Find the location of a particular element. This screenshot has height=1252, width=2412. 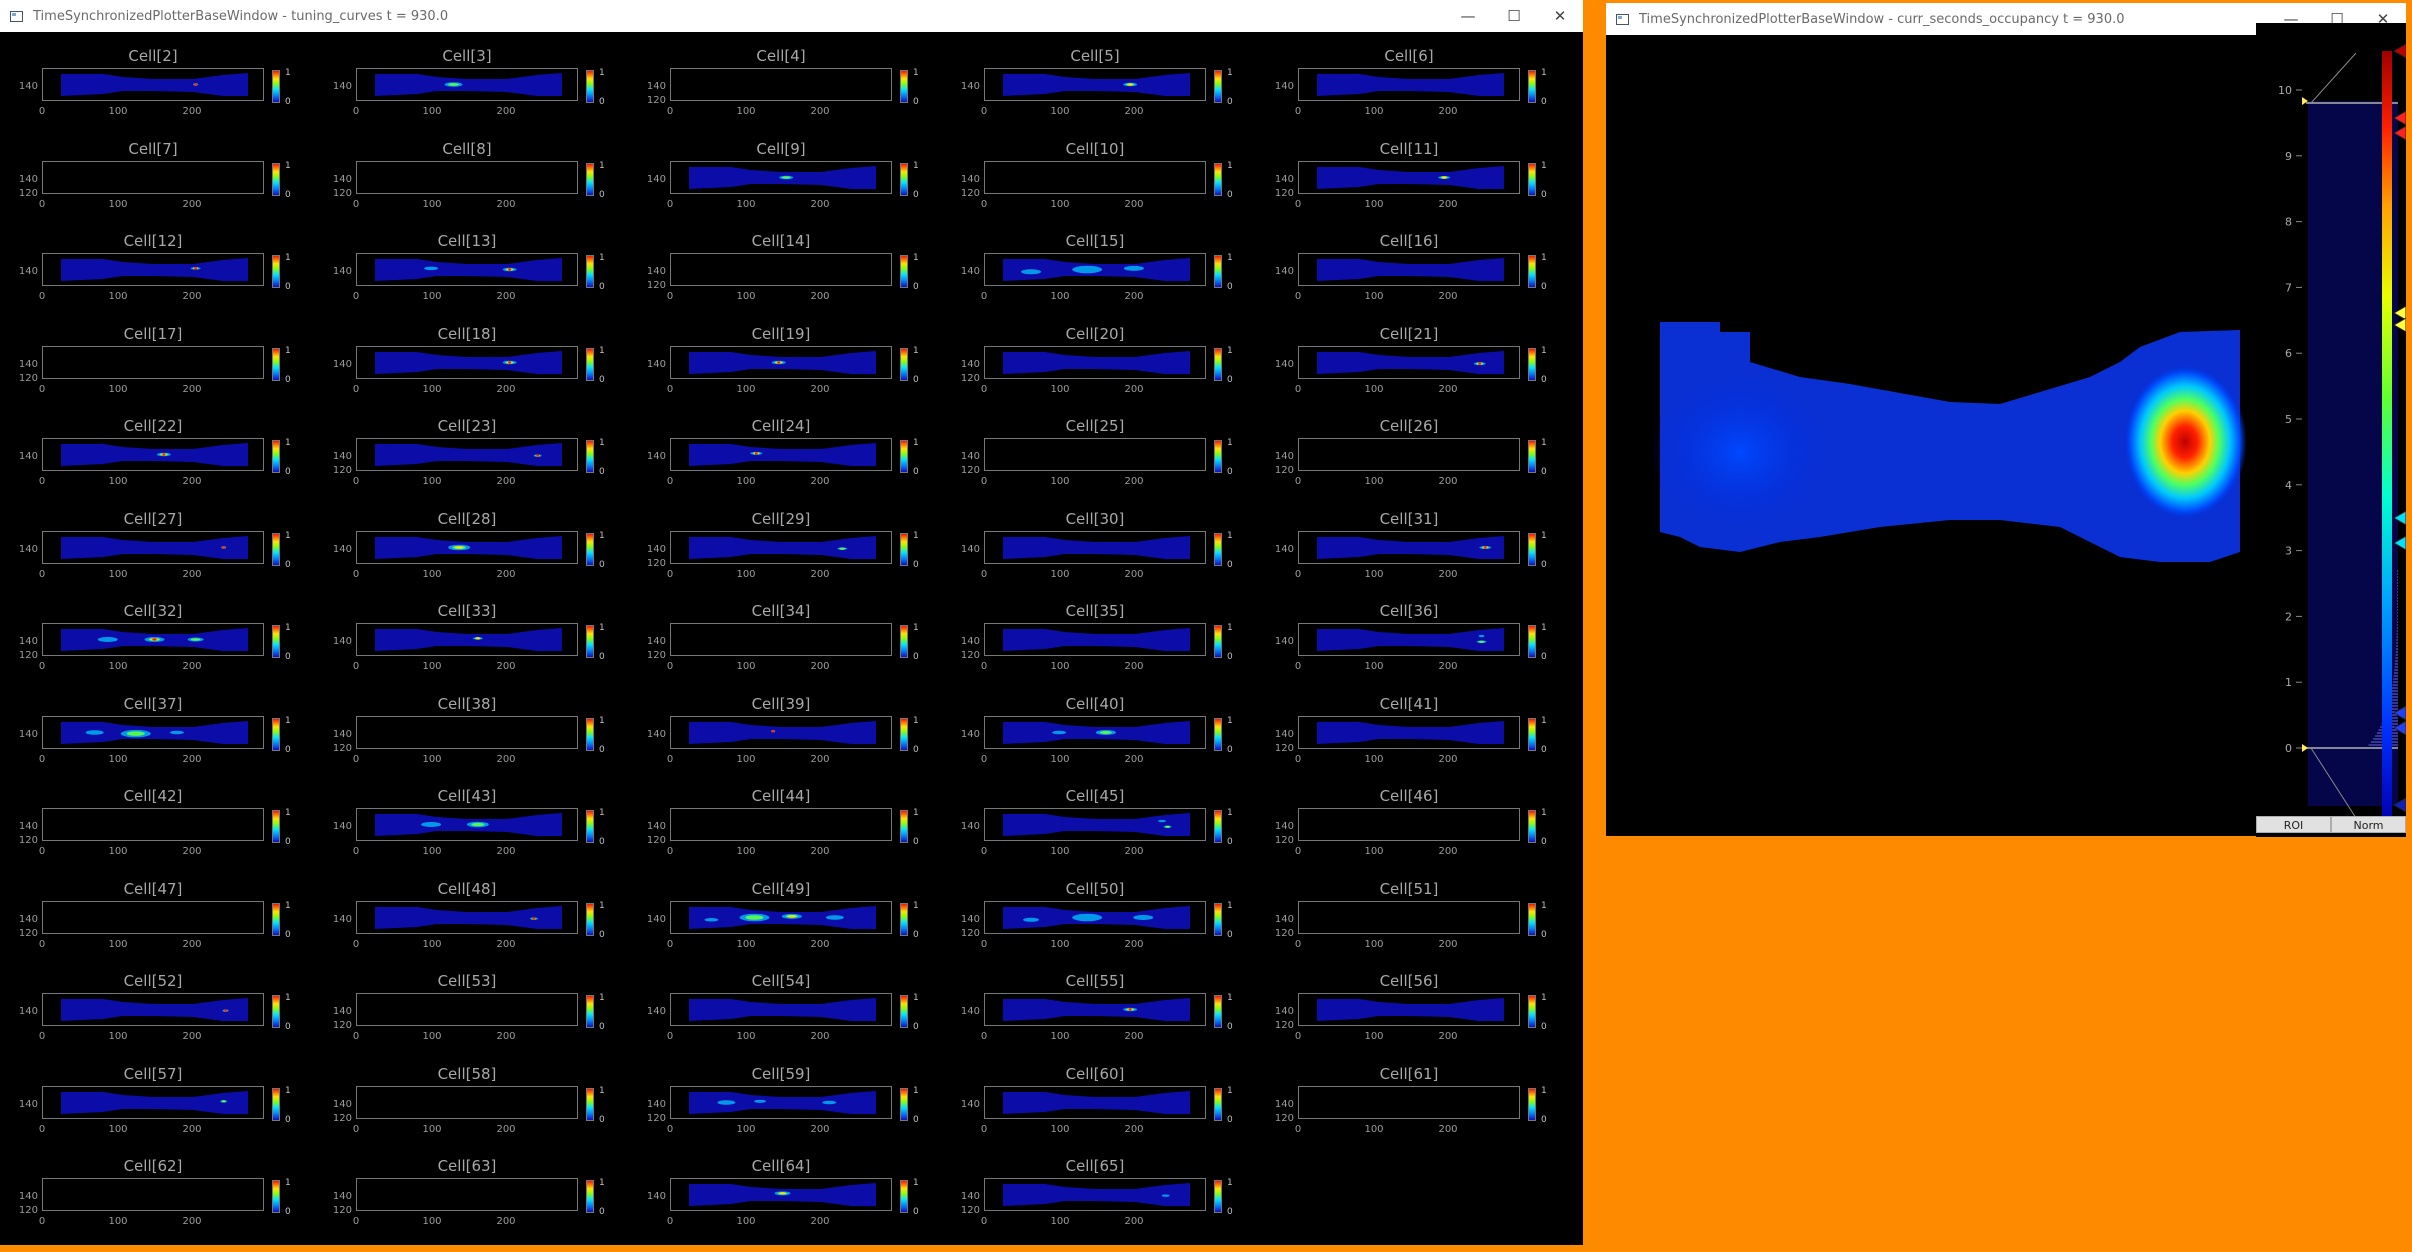

tuning-curve-cell: Cell[46] 140 120 0 100 200 1 0 is located at coordinates (1421, 818).